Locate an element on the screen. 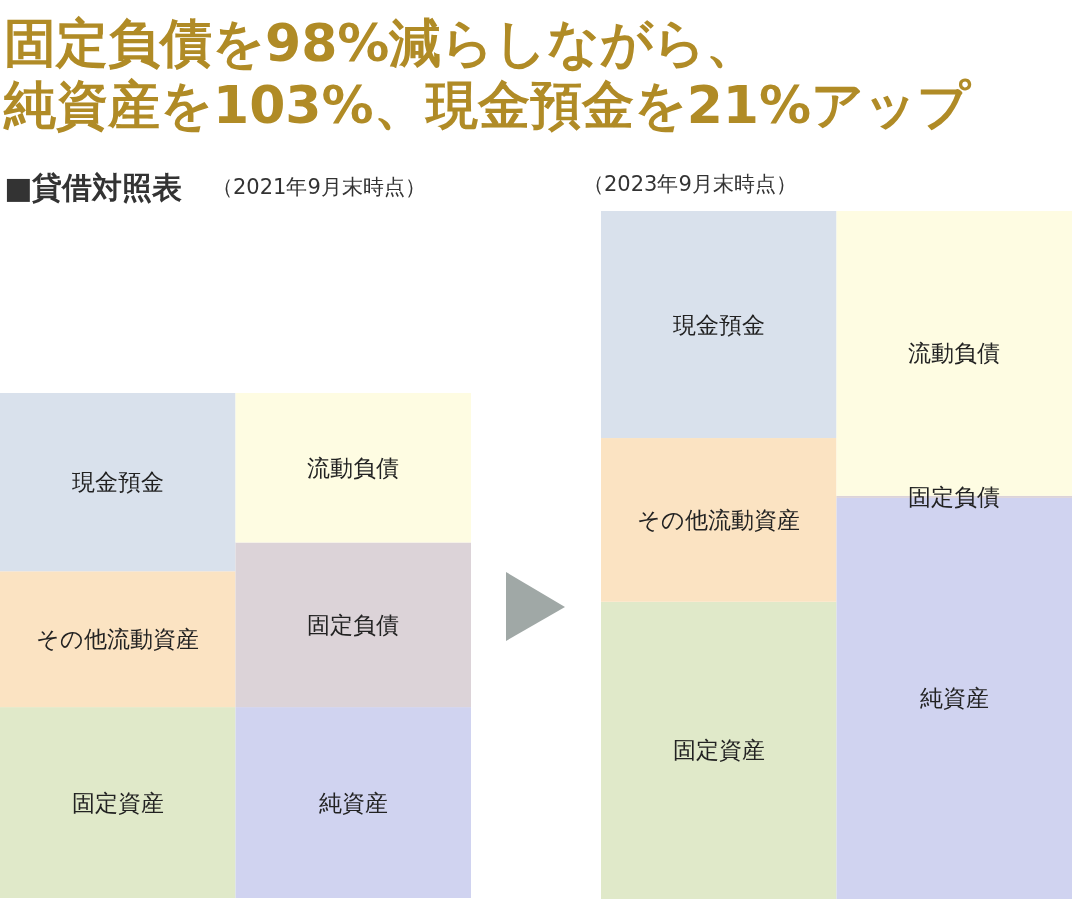  annotation: （2021年9月末時点） is located at coordinates (319, 187).